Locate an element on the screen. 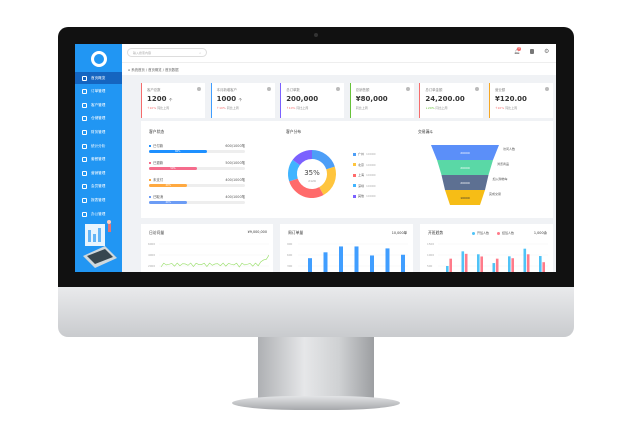 The height and width of the screenshot is (444, 632). progress-value: 400/1000笔 is located at coordinates (235, 197).